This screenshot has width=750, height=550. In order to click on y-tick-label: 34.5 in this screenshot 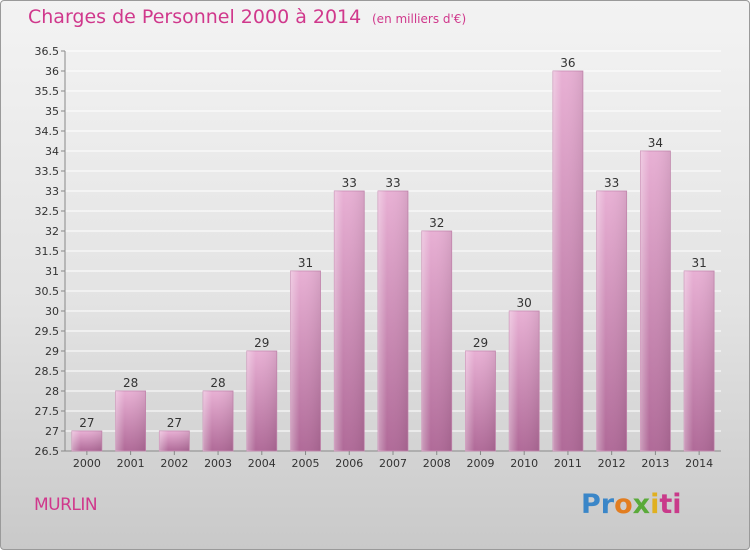, I will do `click(47, 131)`.